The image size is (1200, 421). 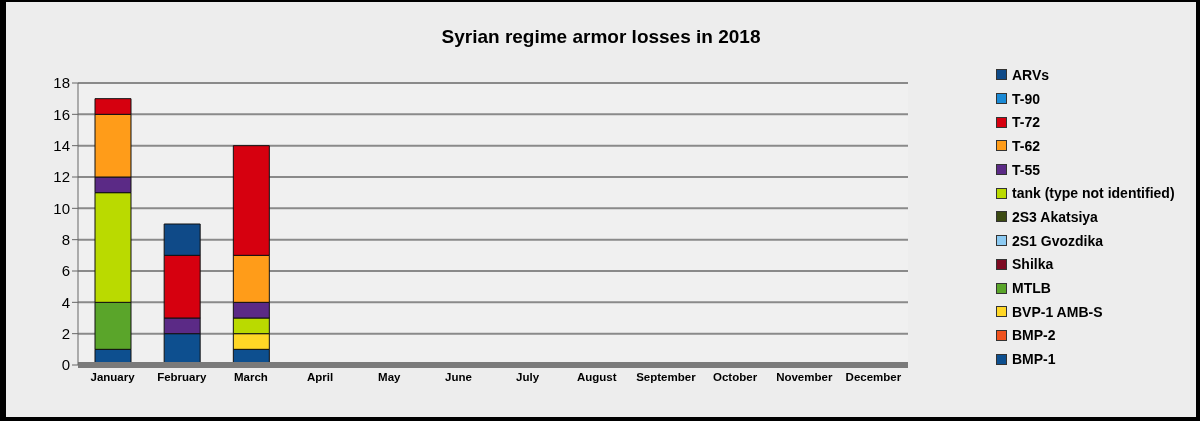 I want to click on x-tick-label: December, so click(x=873, y=377).